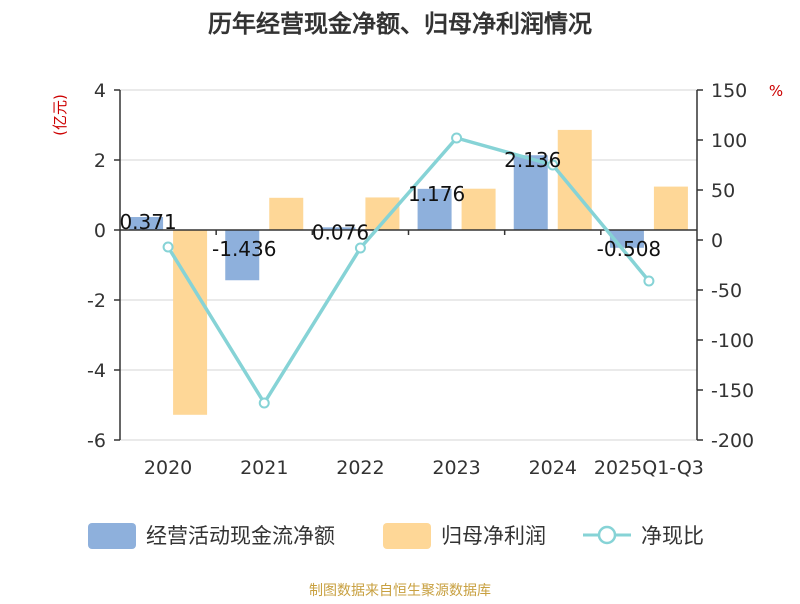  Describe the element at coordinates (553, 468) in the screenshot. I see `x-tick-label: 2024` at that location.